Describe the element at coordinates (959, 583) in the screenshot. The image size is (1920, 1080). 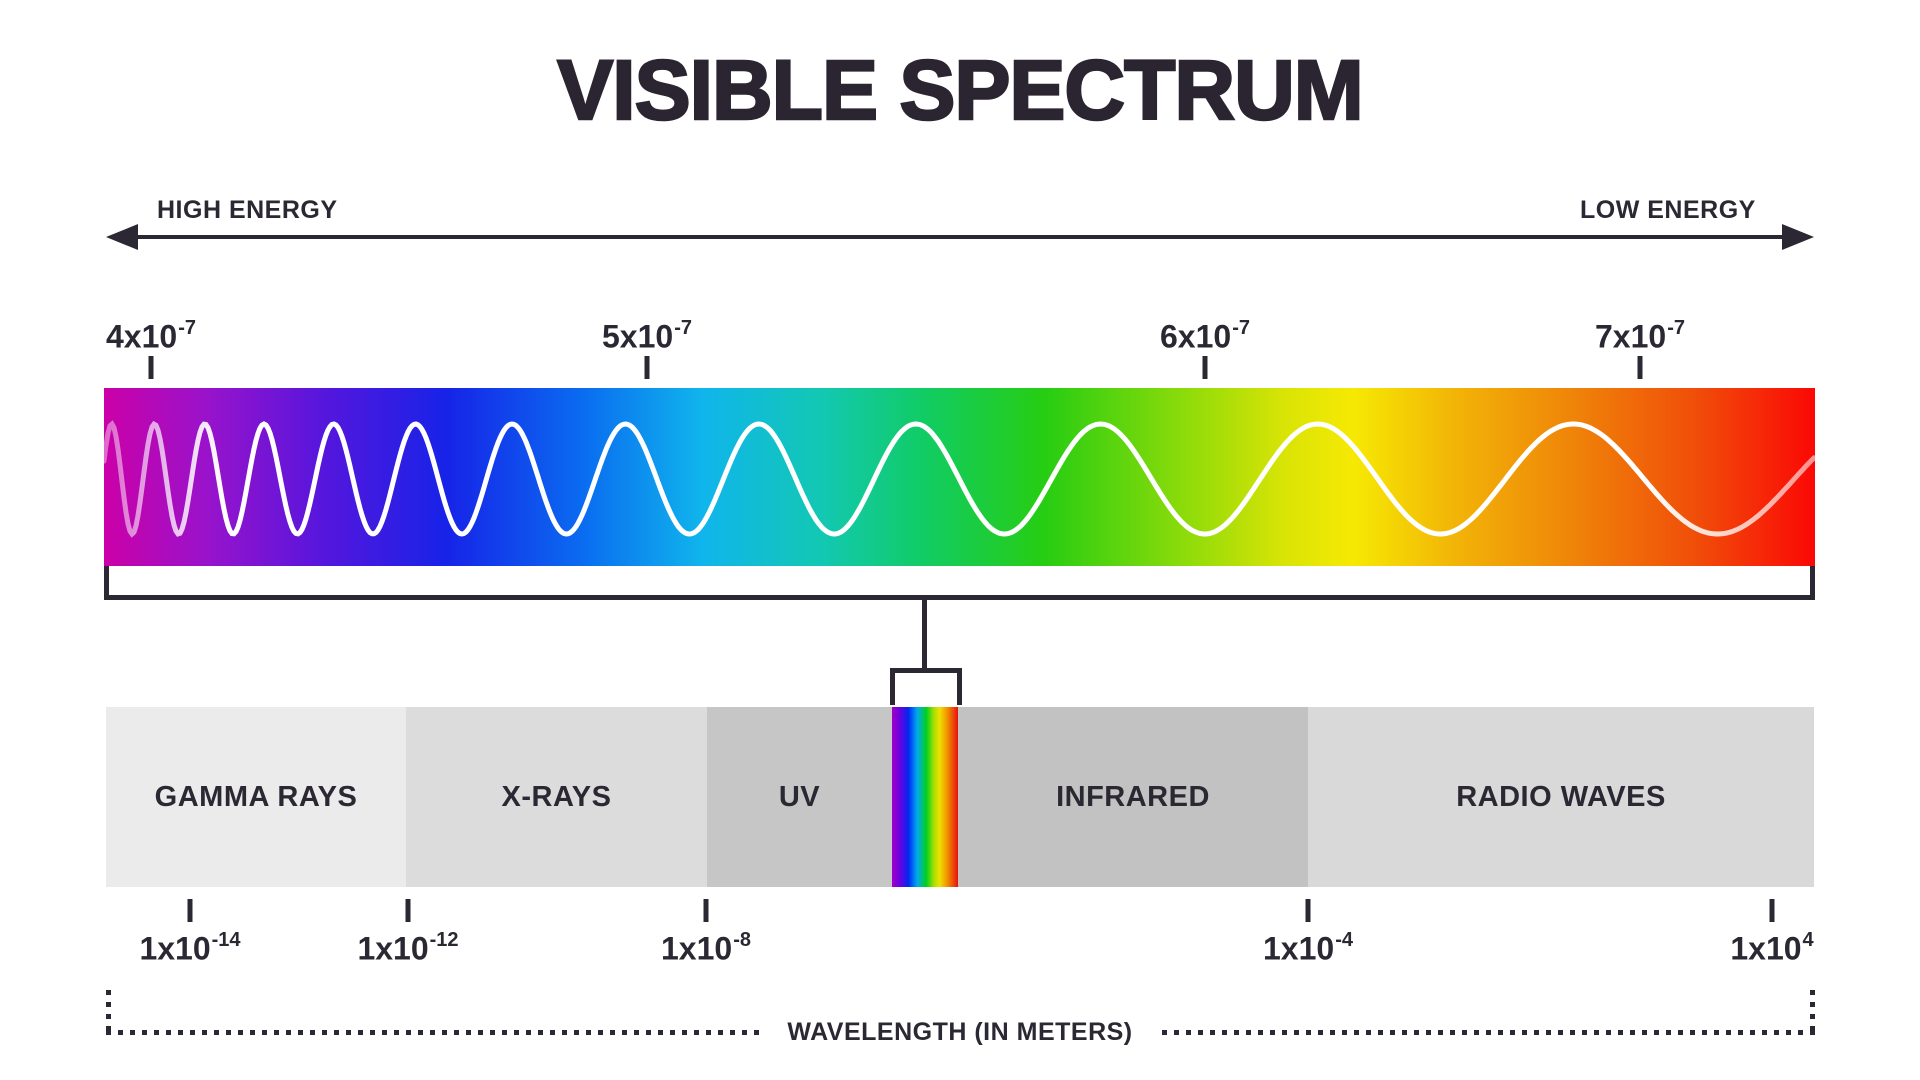
I see `bar-underline-bracket` at that location.